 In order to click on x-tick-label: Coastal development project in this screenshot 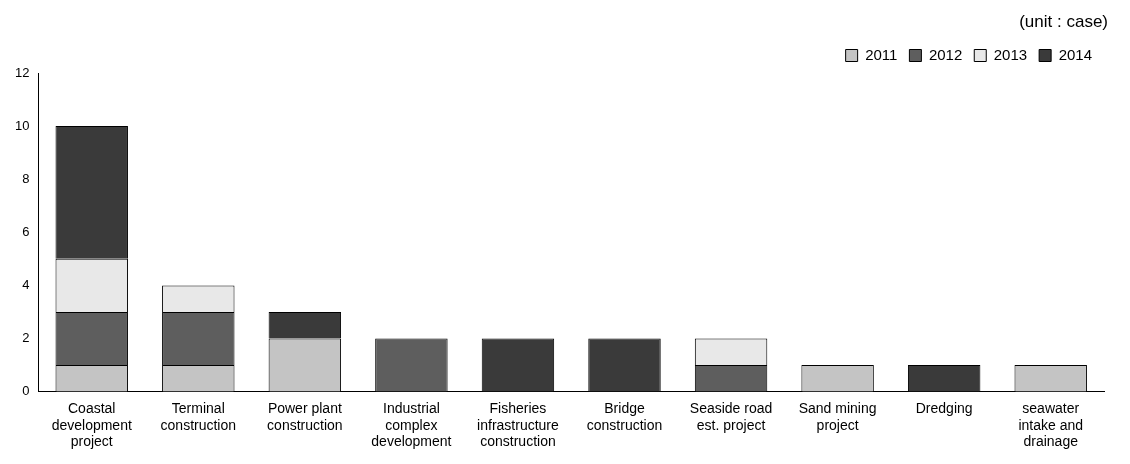, I will do `click(91, 424)`.